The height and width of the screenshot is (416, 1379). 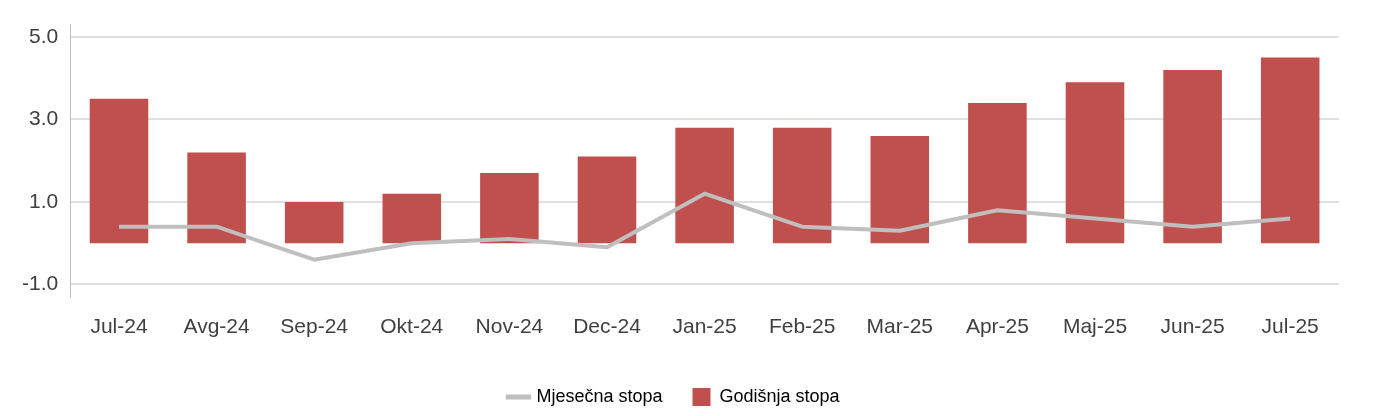 I want to click on y-tick-label: 1.0, so click(x=43, y=200).